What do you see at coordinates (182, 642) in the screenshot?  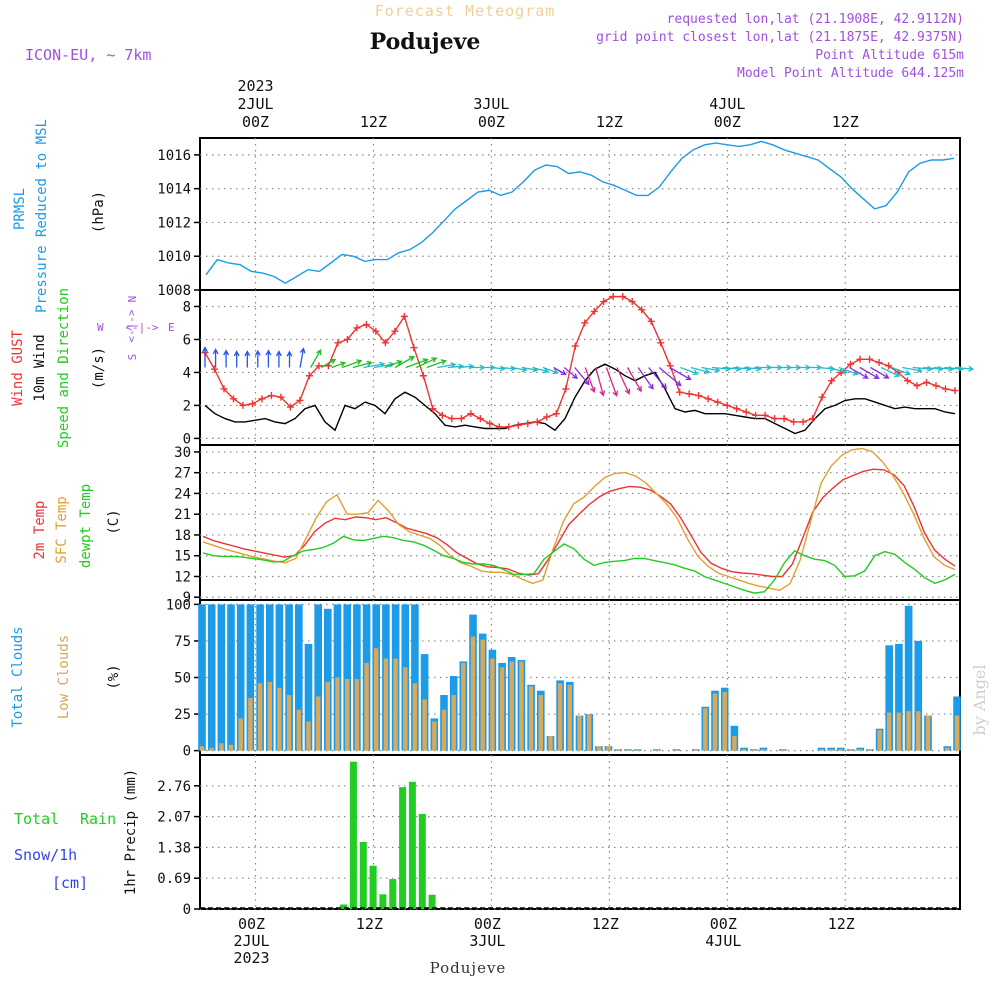 I see `y-tick-label: 75` at bounding box center [182, 642].